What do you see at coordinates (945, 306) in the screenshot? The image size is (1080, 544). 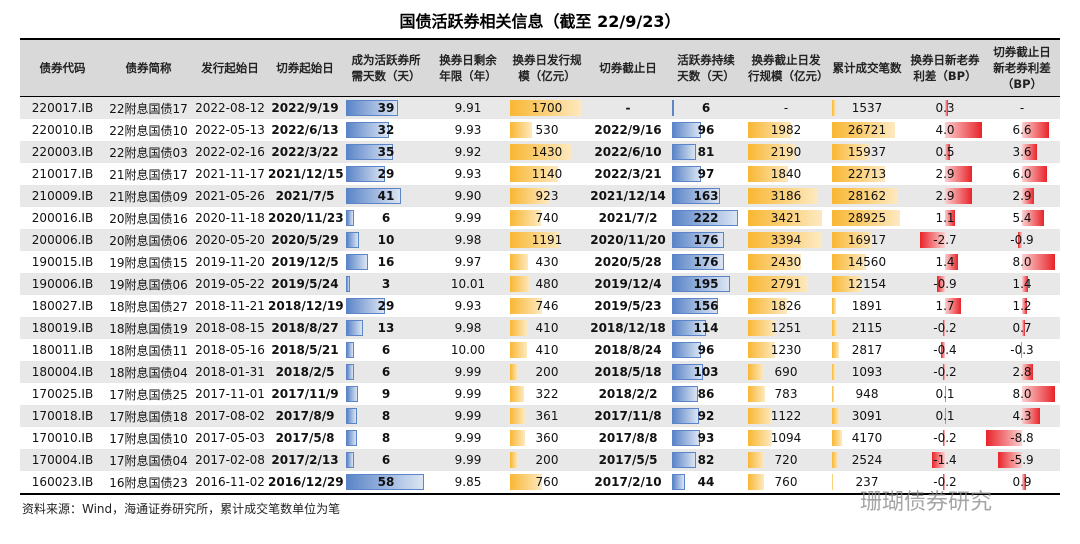 I see `cell-text: 1.7` at bounding box center [945, 306].